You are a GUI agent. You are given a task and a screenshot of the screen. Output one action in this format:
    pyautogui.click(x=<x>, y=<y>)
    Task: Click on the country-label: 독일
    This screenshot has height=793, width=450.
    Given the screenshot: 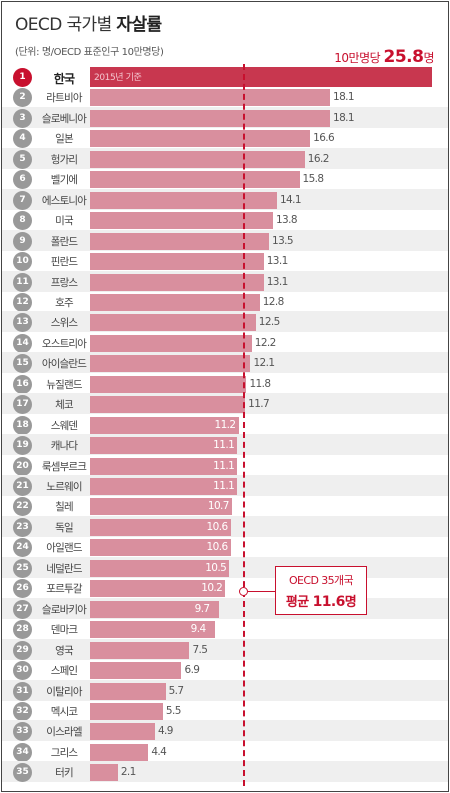 What is the action you would take?
    pyautogui.click(x=64, y=527)
    